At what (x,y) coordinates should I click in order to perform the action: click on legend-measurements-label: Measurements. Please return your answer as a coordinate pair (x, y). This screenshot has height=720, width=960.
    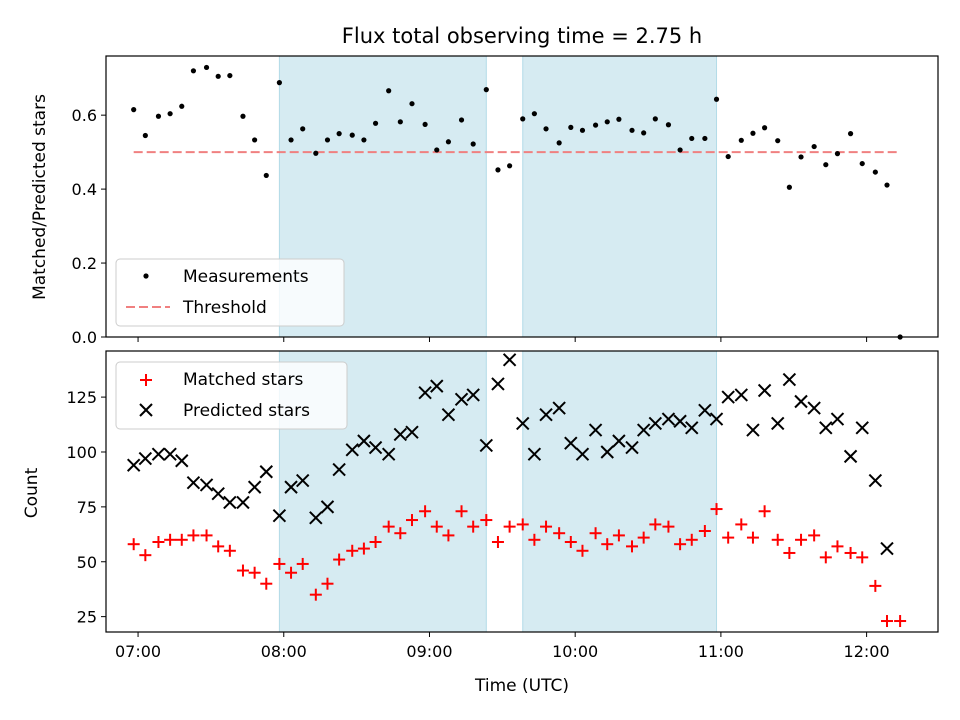
    Looking at the image, I should click on (246, 277).